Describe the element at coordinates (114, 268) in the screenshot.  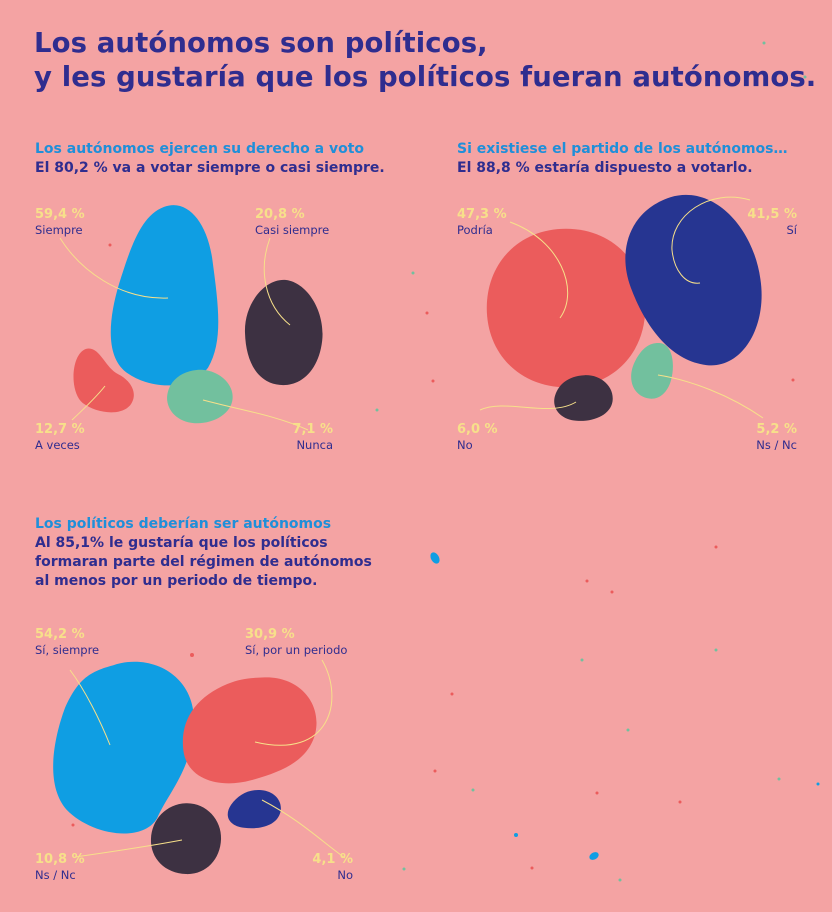
I see `connector-siempre` at that location.